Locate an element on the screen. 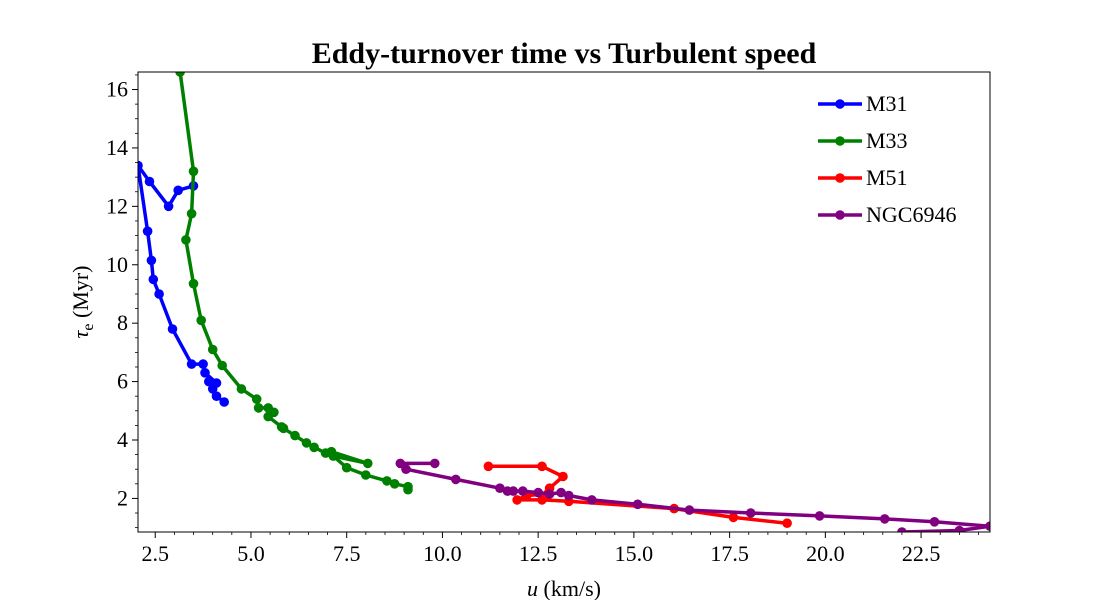 The width and height of the screenshot is (1100, 600). legend-item-m31: M31 is located at coordinates (863, 103).